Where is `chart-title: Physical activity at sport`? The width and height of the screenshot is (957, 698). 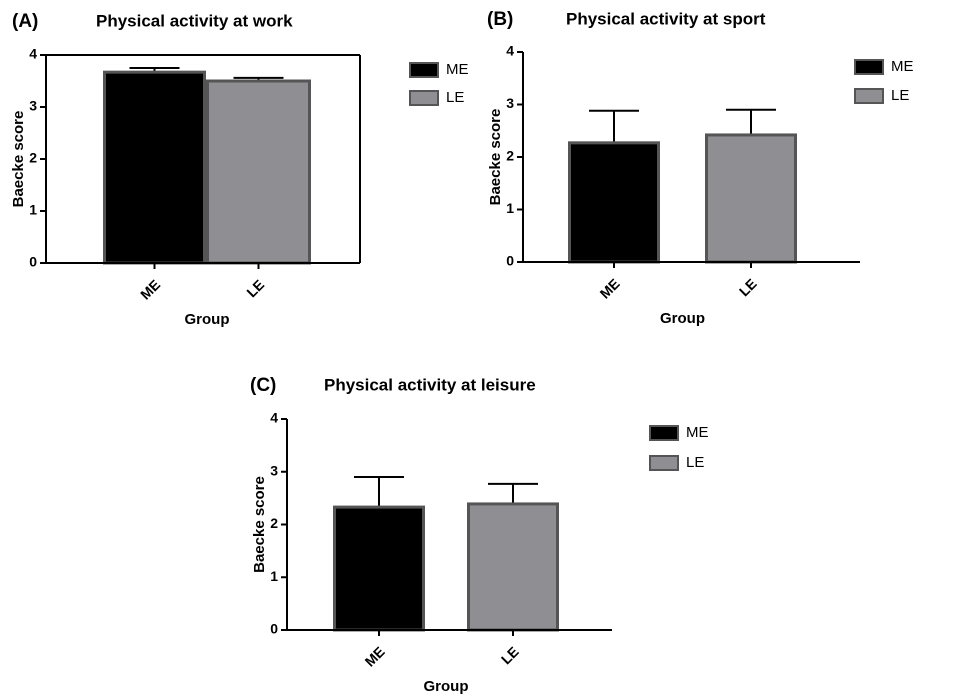 chart-title: Physical activity at sport is located at coordinates (666, 18).